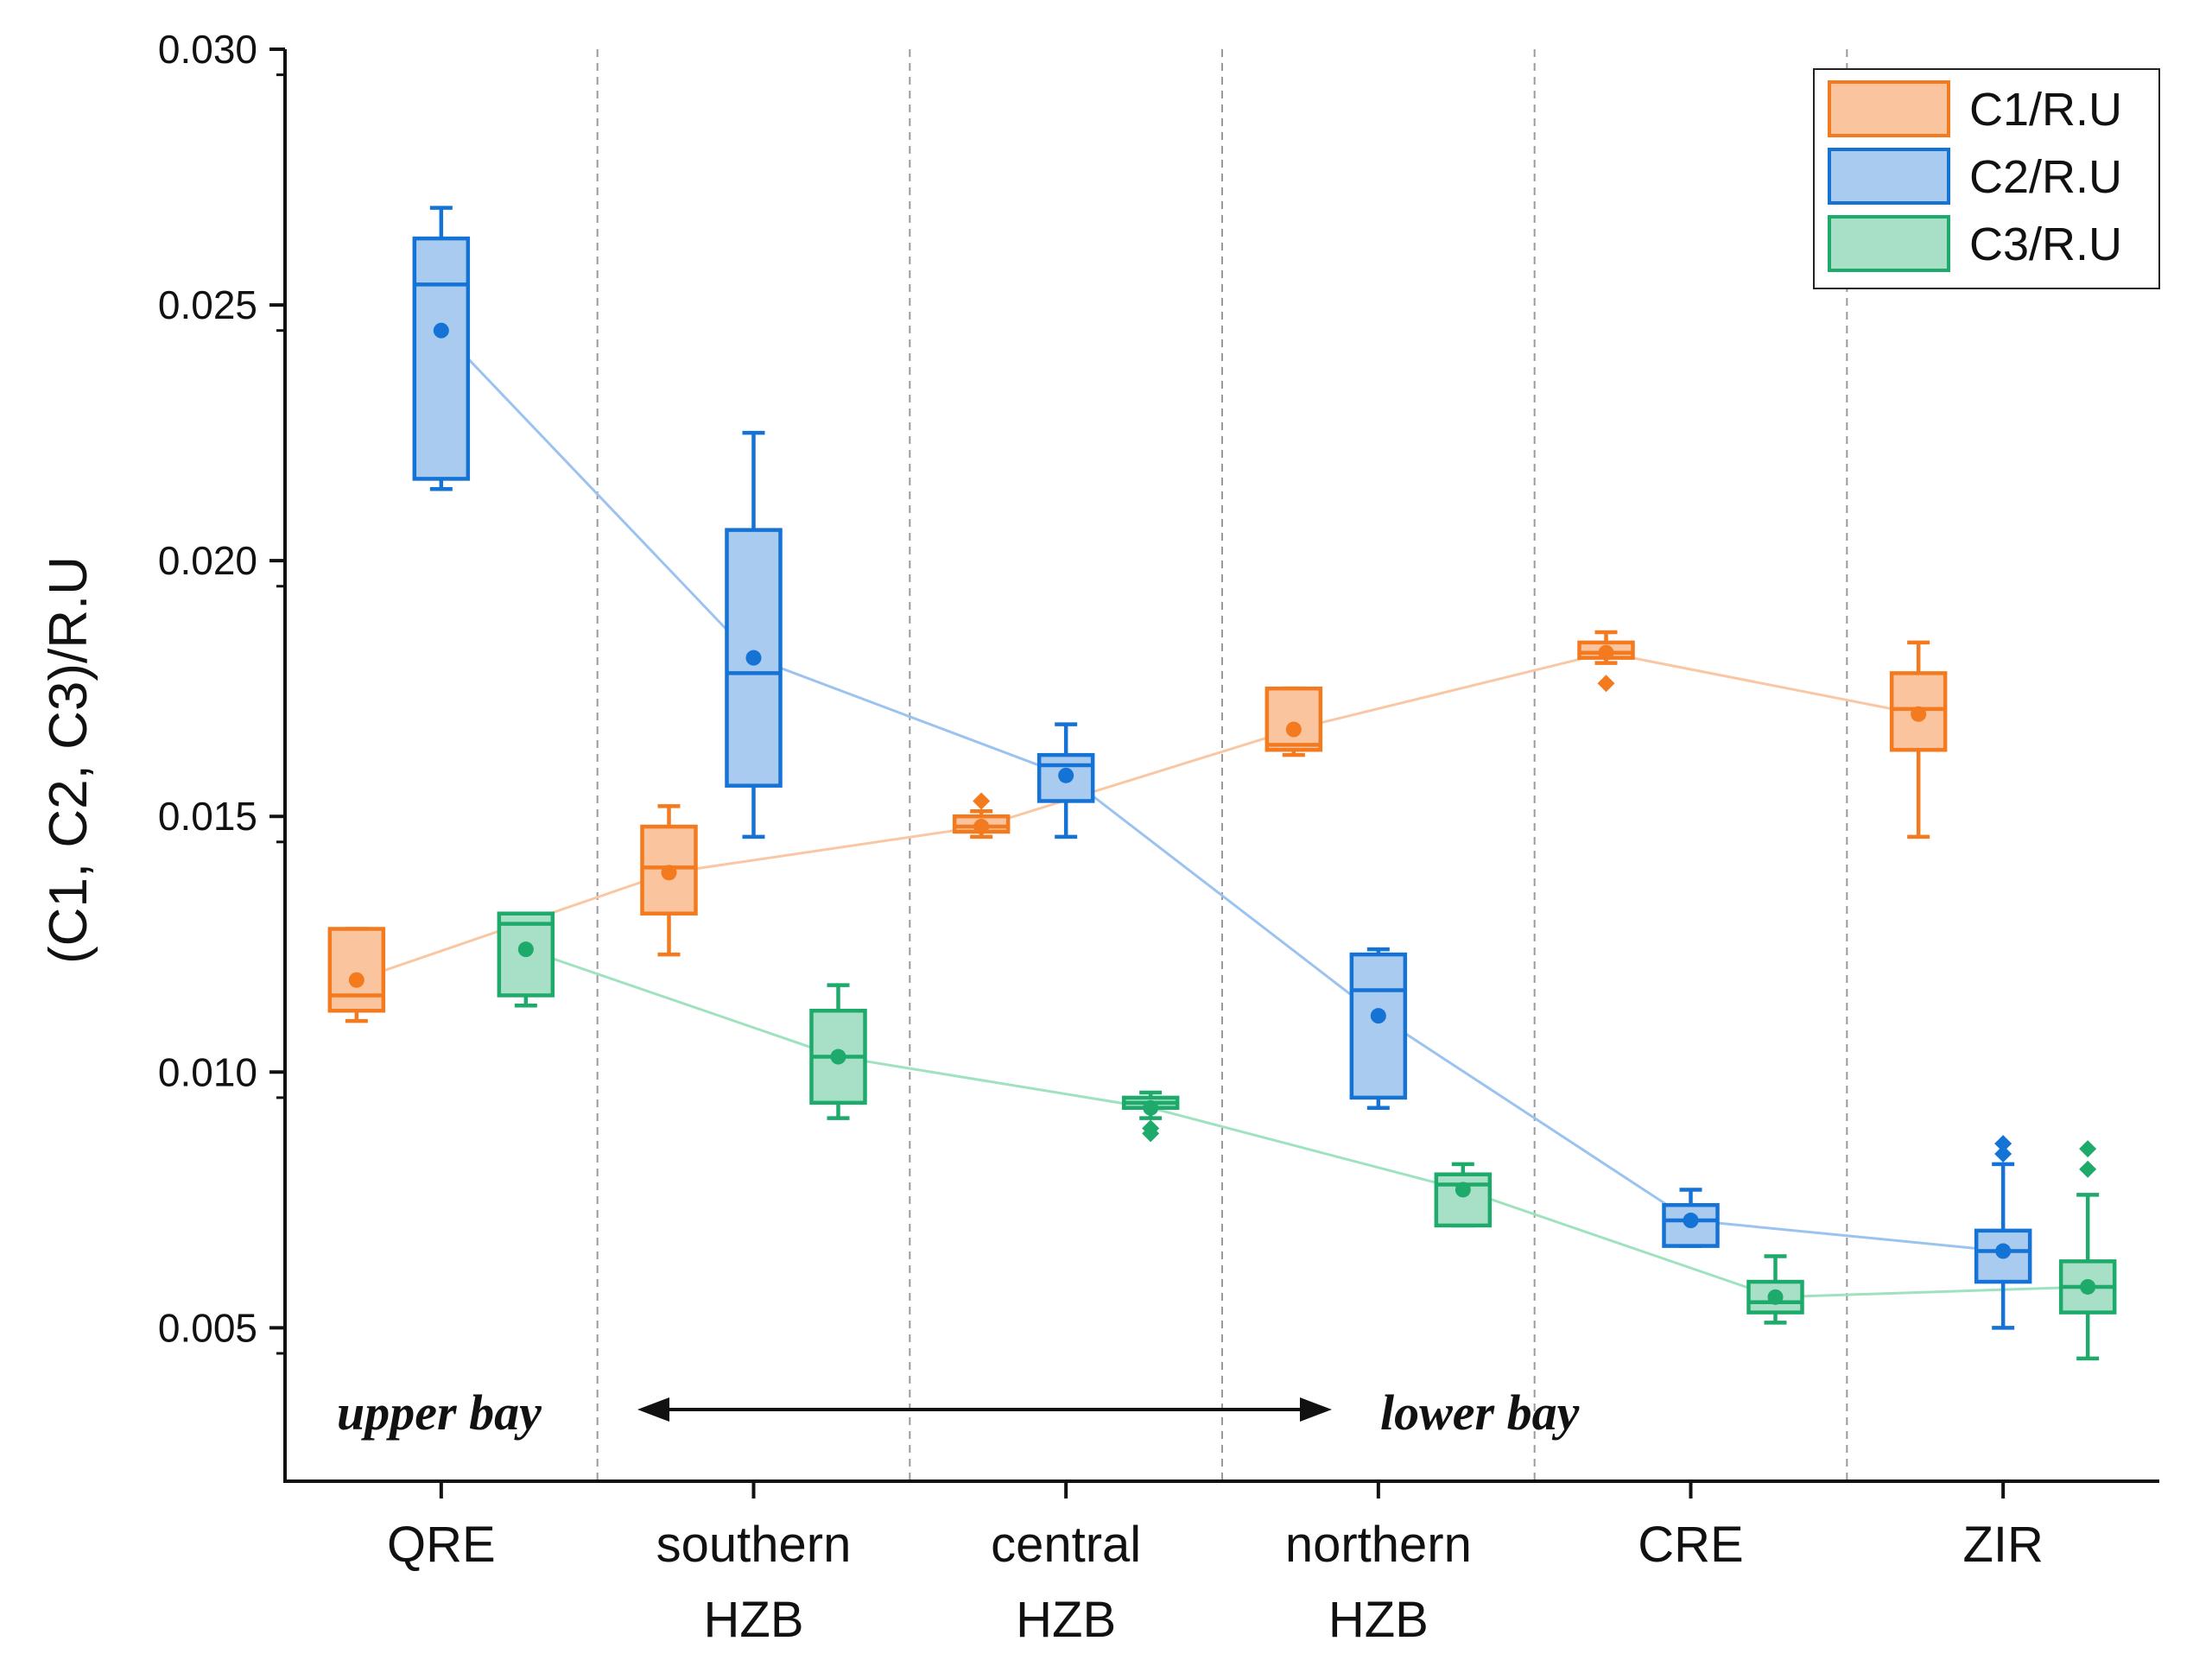  I want to click on legend: C1/R.U C2/R.U C3/R.U, so click(1986, 178).